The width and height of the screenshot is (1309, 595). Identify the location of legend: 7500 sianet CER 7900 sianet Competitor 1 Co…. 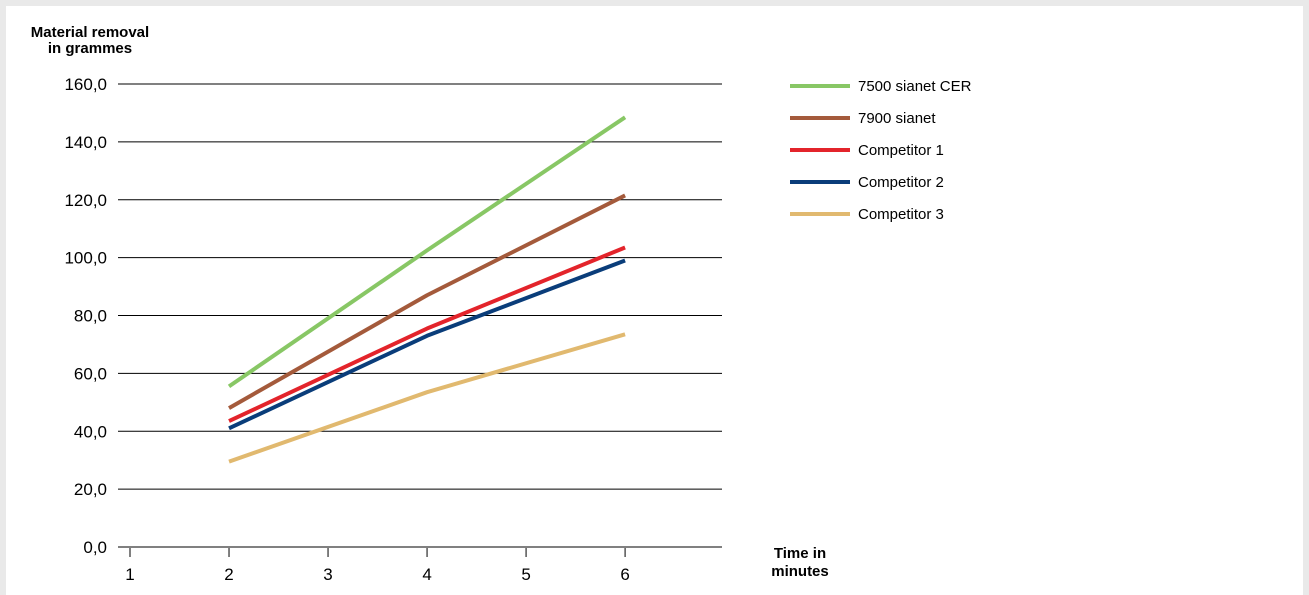
(881, 150).